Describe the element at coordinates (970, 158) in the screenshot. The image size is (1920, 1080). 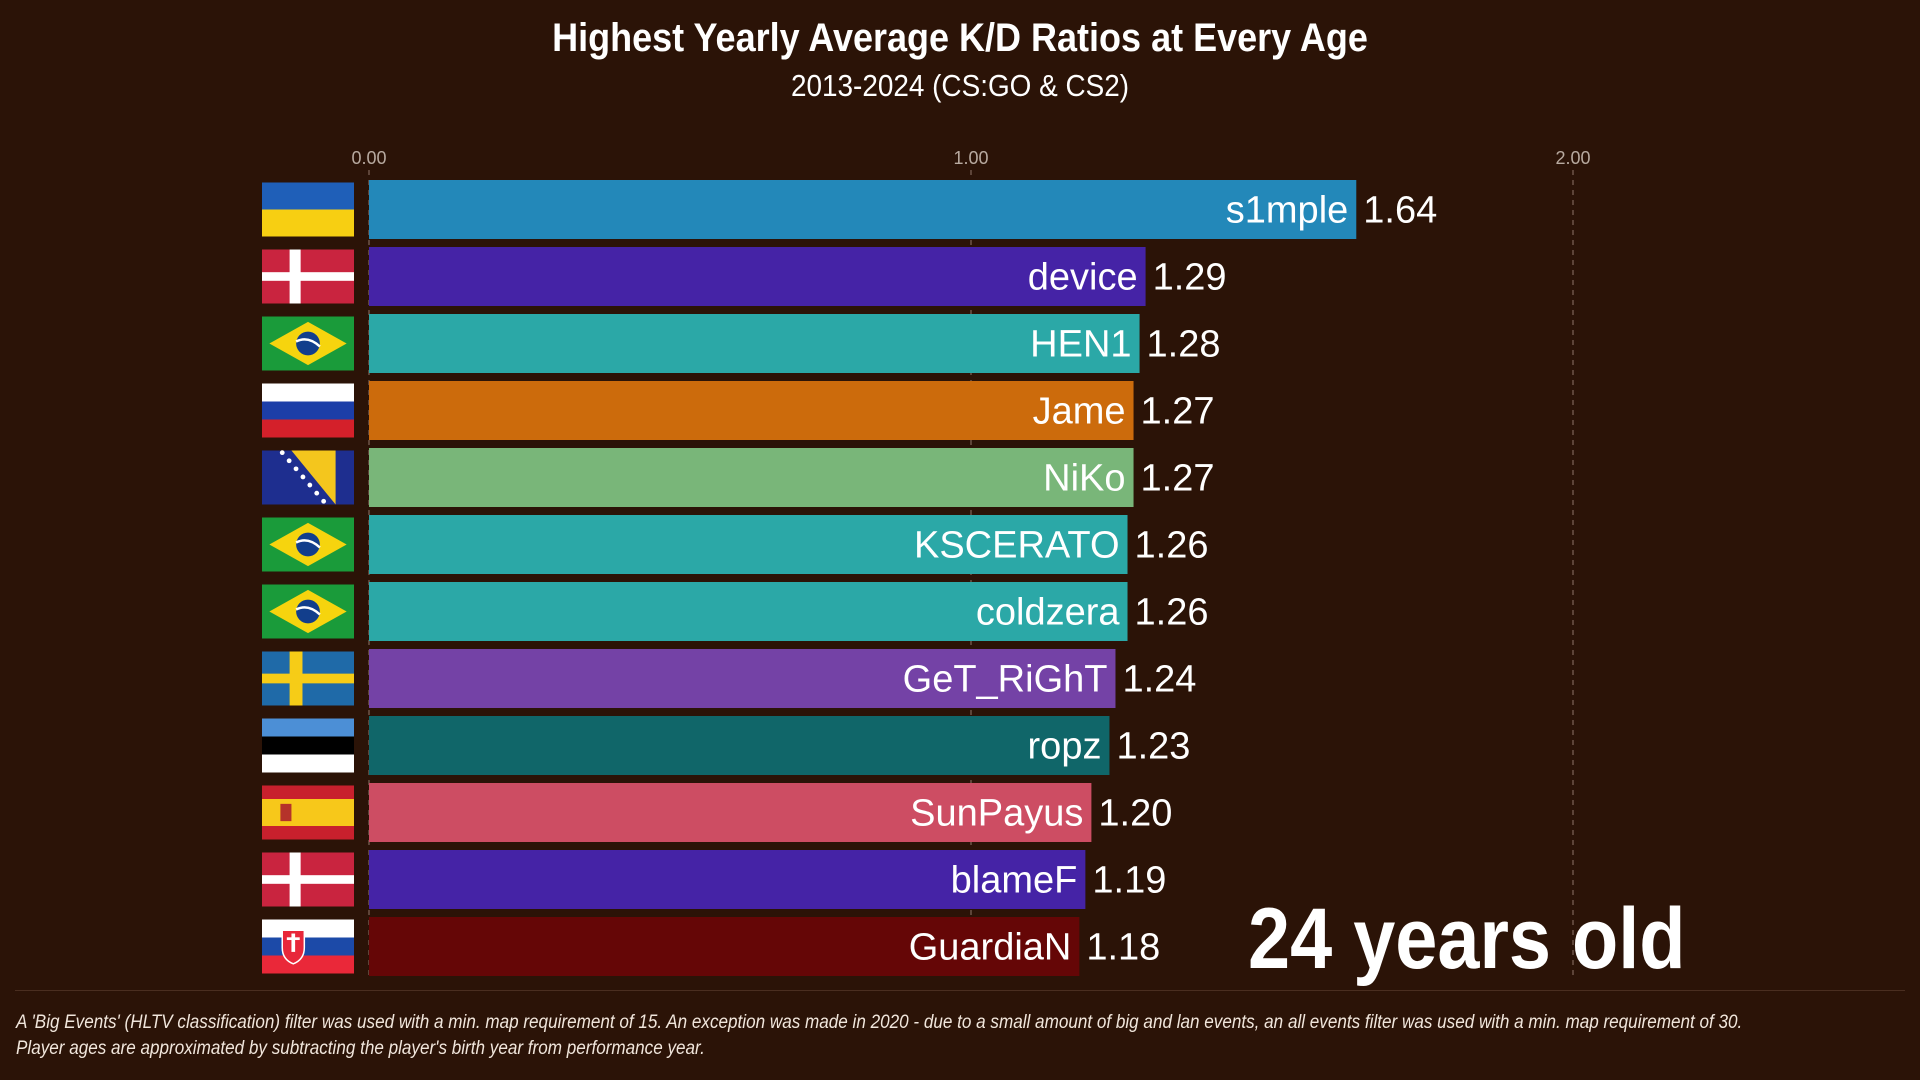
I see `x-tick-label: 1.00` at that location.